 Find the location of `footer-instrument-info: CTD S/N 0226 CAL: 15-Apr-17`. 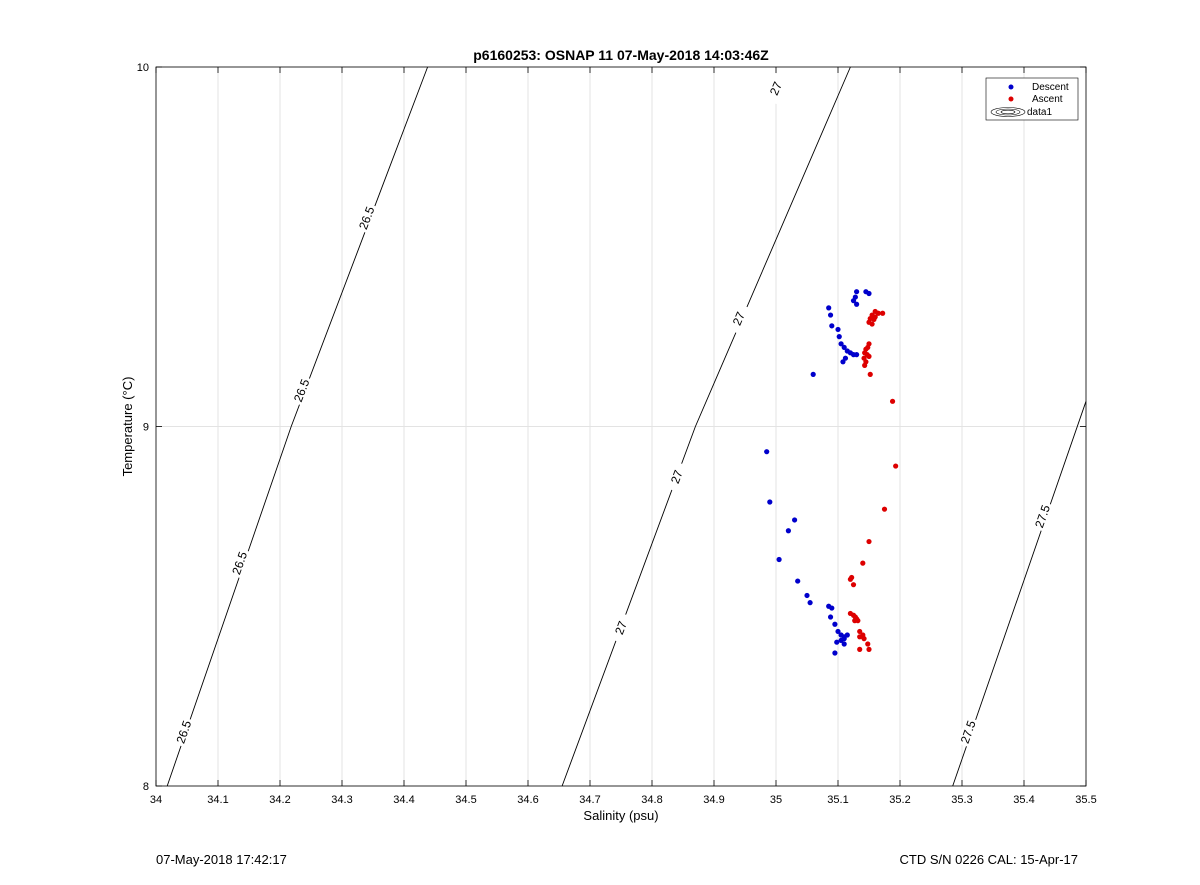

footer-instrument-info: CTD S/N 0226 CAL: 15-Apr-17 is located at coordinates (988, 859).